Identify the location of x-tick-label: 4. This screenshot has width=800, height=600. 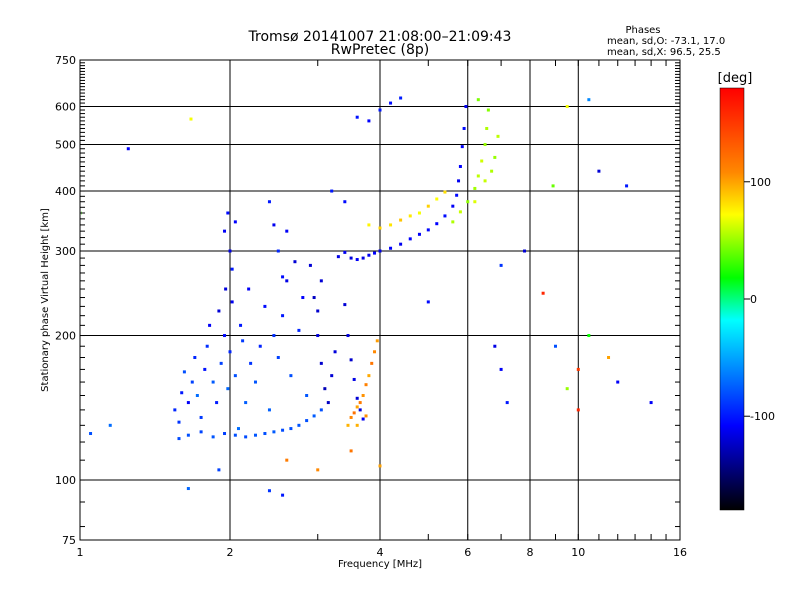
(380, 552).